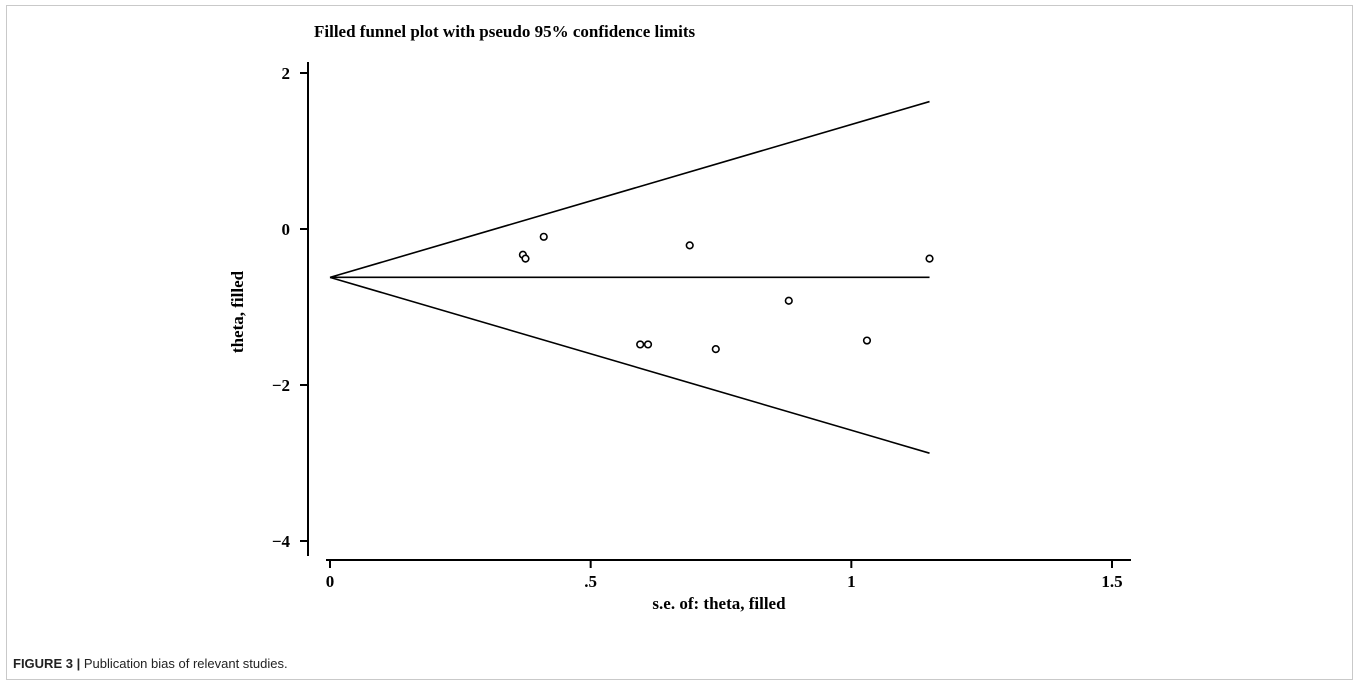 The width and height of the screenshot is (1360, 685). Describe the element at coordinates (851, 581) in the screenshot. I see `x-tick-label: 1` at that location.